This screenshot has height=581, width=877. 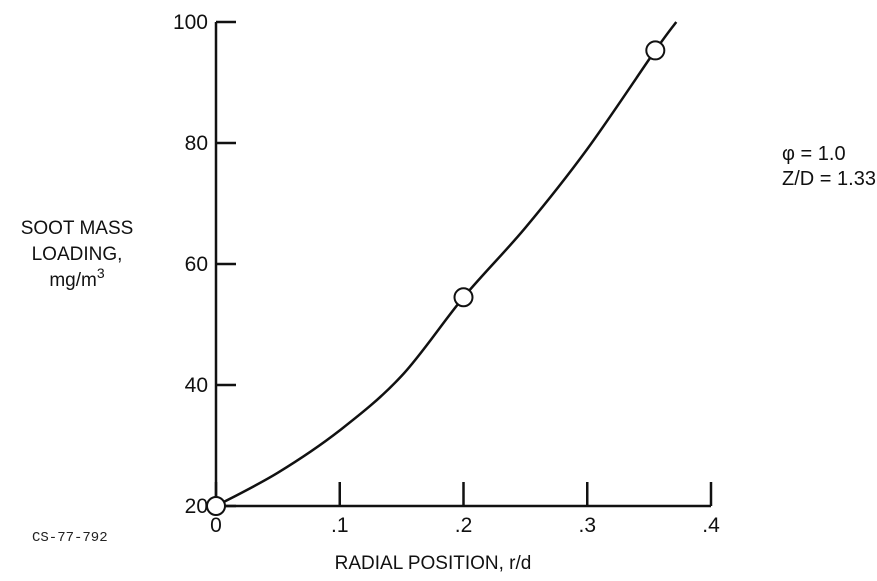 I want to click on y-axis-title-line-2: LOADING,, so click(x=77, y=254).